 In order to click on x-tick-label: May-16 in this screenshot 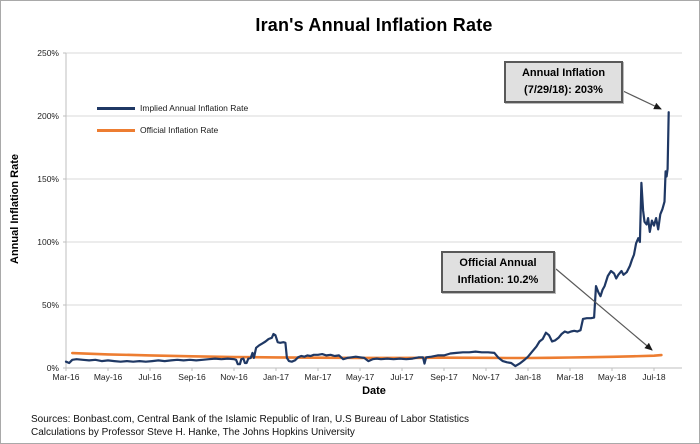, I will do `click(108, 377)`.